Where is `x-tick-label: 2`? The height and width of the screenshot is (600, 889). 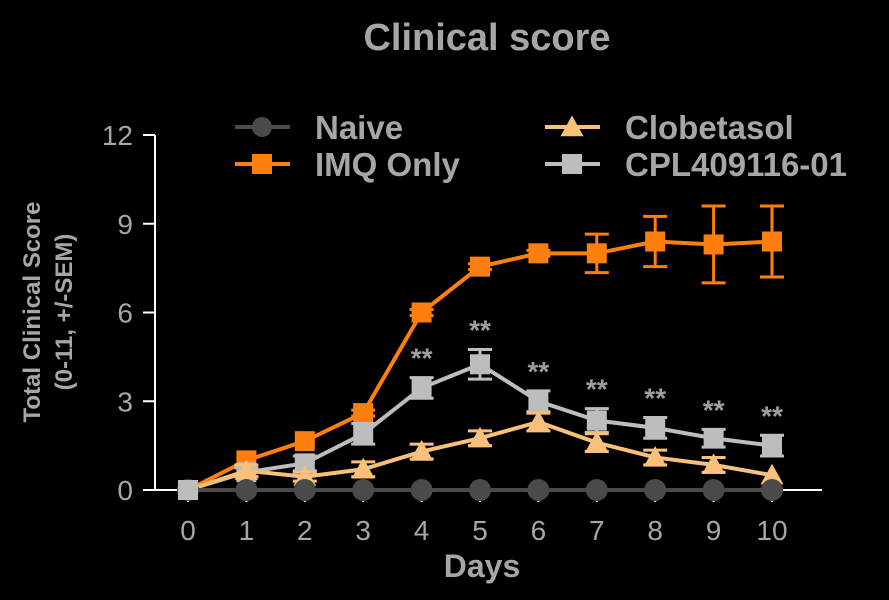 x-tick-label: 2 is located at coordinates (305, 530).